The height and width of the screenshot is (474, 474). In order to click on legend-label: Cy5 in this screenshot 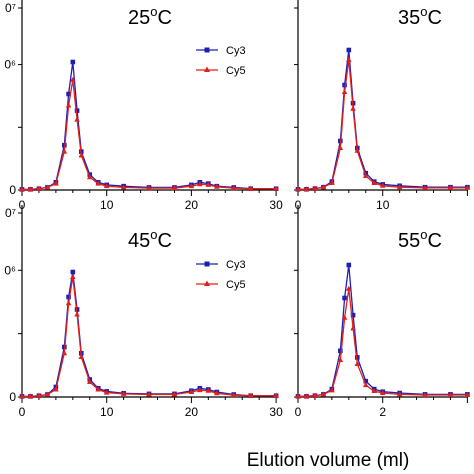, I will do `click(236, 71)`.